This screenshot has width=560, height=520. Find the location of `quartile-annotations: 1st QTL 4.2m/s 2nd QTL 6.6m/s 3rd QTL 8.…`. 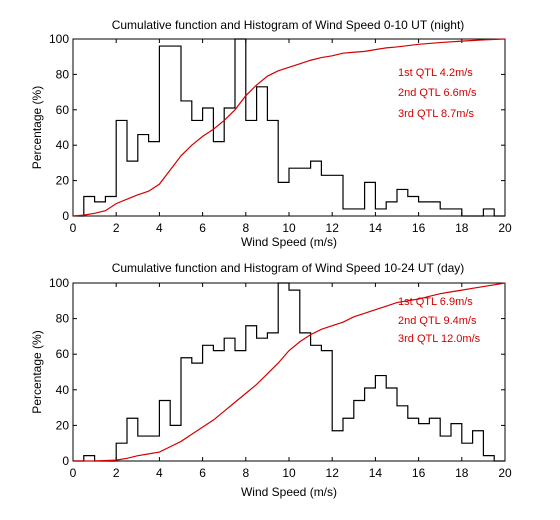

quartile-annotations: 1st QTL 4.2m/s 2nd QTL 6.6m/s 3rd QTL 8.… is located at coordinates (437, 93).